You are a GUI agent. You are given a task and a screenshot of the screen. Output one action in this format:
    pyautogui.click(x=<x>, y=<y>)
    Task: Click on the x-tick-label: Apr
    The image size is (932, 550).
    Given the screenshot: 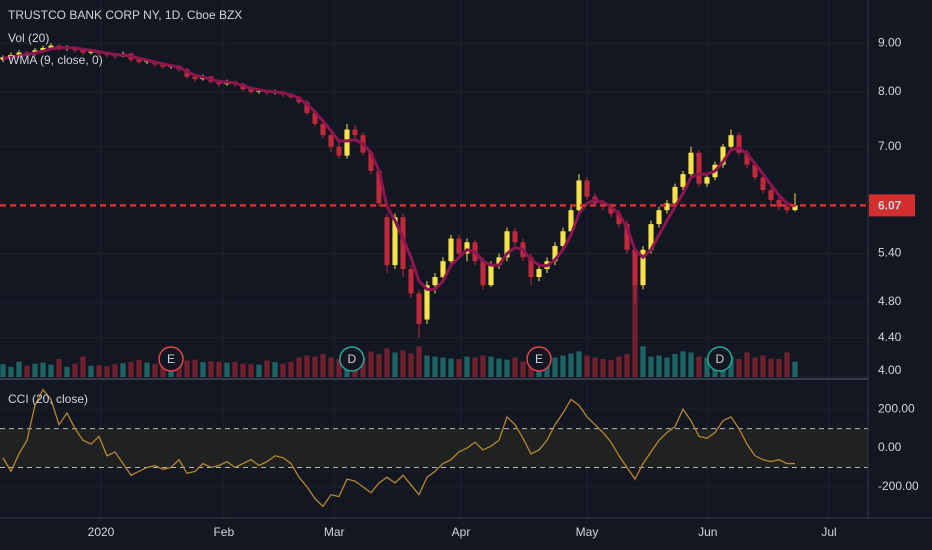 What is the action you would take?
    pyautogui.click(x=461, y=532)
    